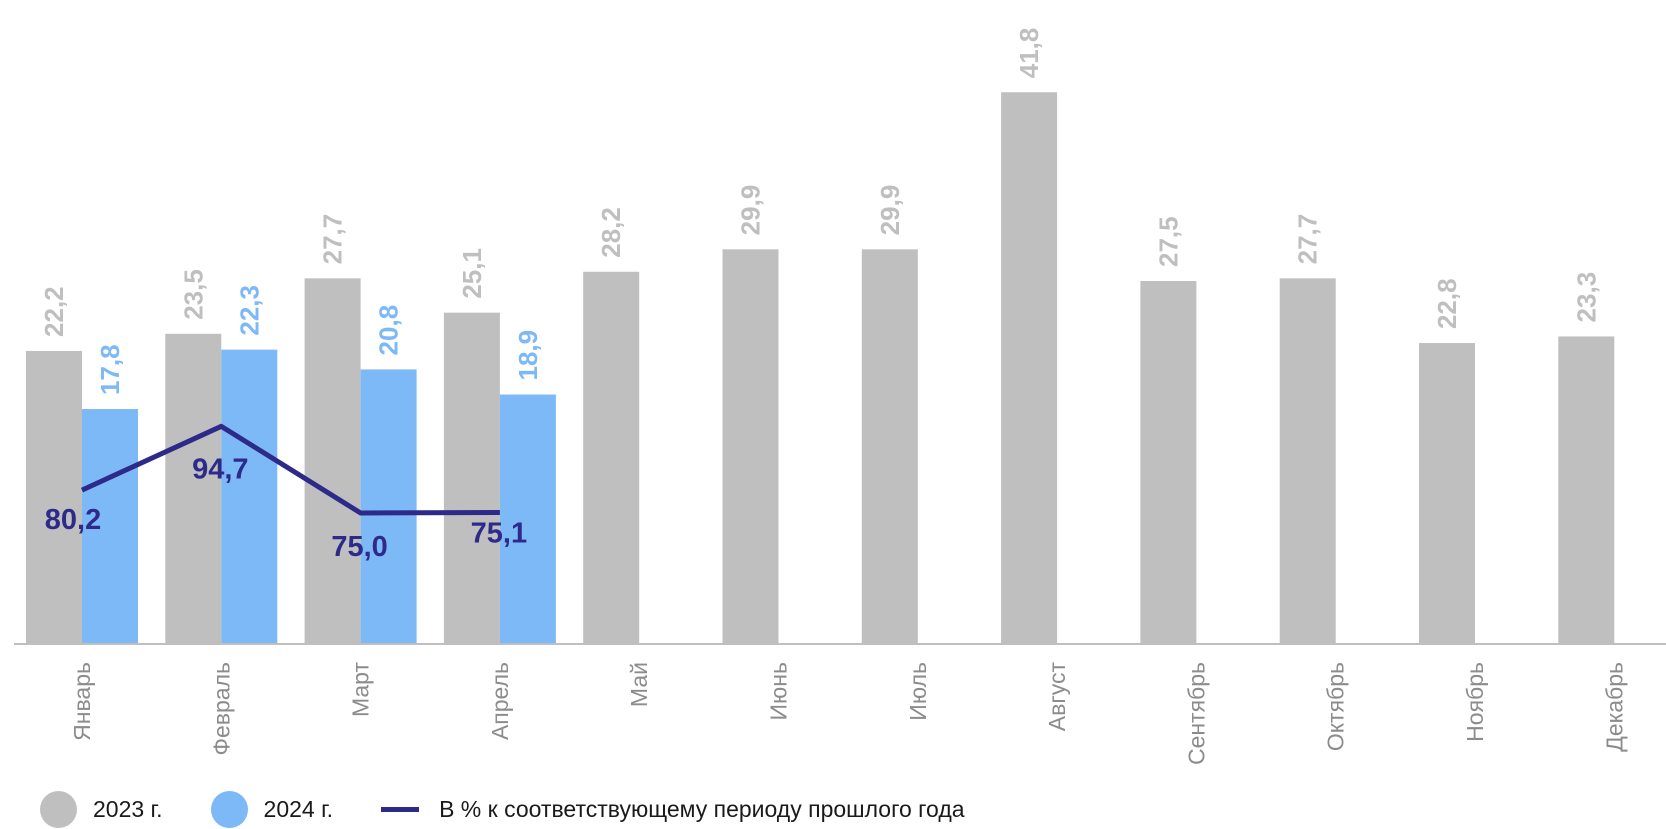 The width and height of the screenshot is (1666, 829). Describe the element at coordinates (110, 369) in the screenshot. I see `label-2024-1: 17,8` at that location.